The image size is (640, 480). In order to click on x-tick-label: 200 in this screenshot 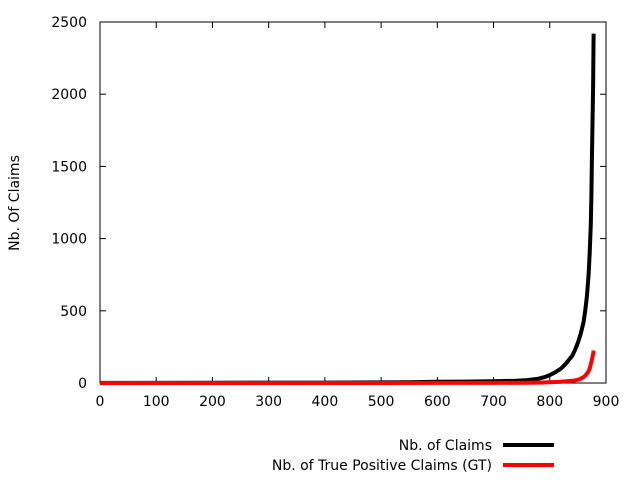, I will do `click(212, 402)`.